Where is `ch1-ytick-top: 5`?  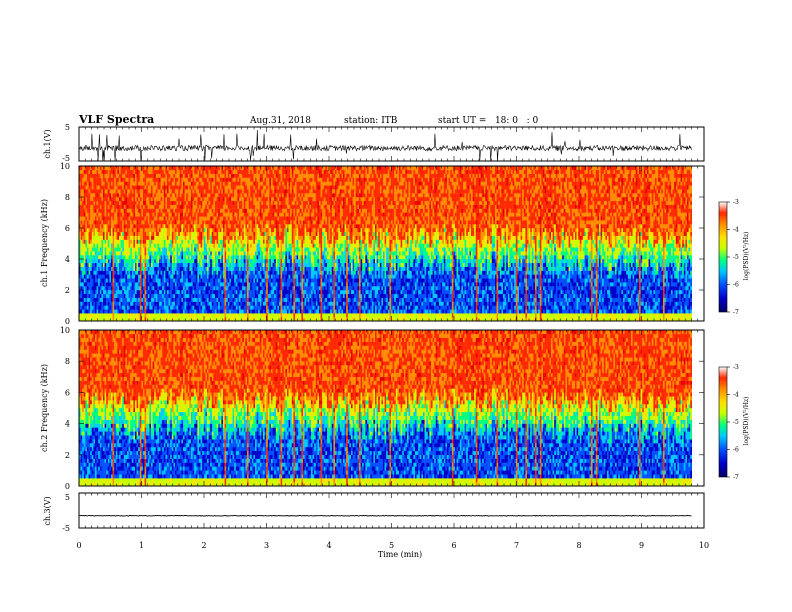
ch1-ytick-top: 5 is located at coordinates (67, 127).